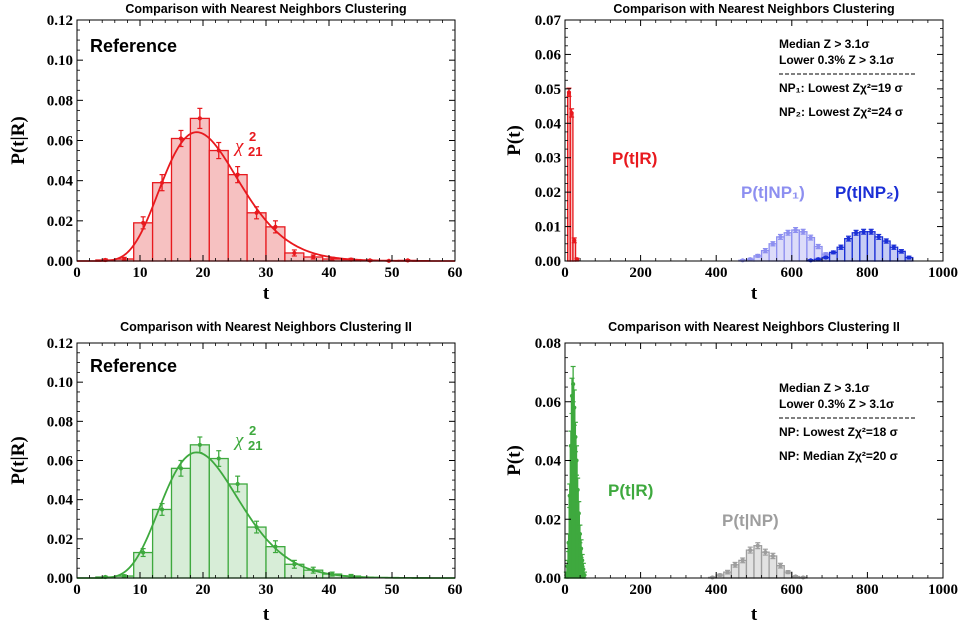 This screenshot has width=971, height=631. I want to click on chi2-label: χ, so click(238, 146).